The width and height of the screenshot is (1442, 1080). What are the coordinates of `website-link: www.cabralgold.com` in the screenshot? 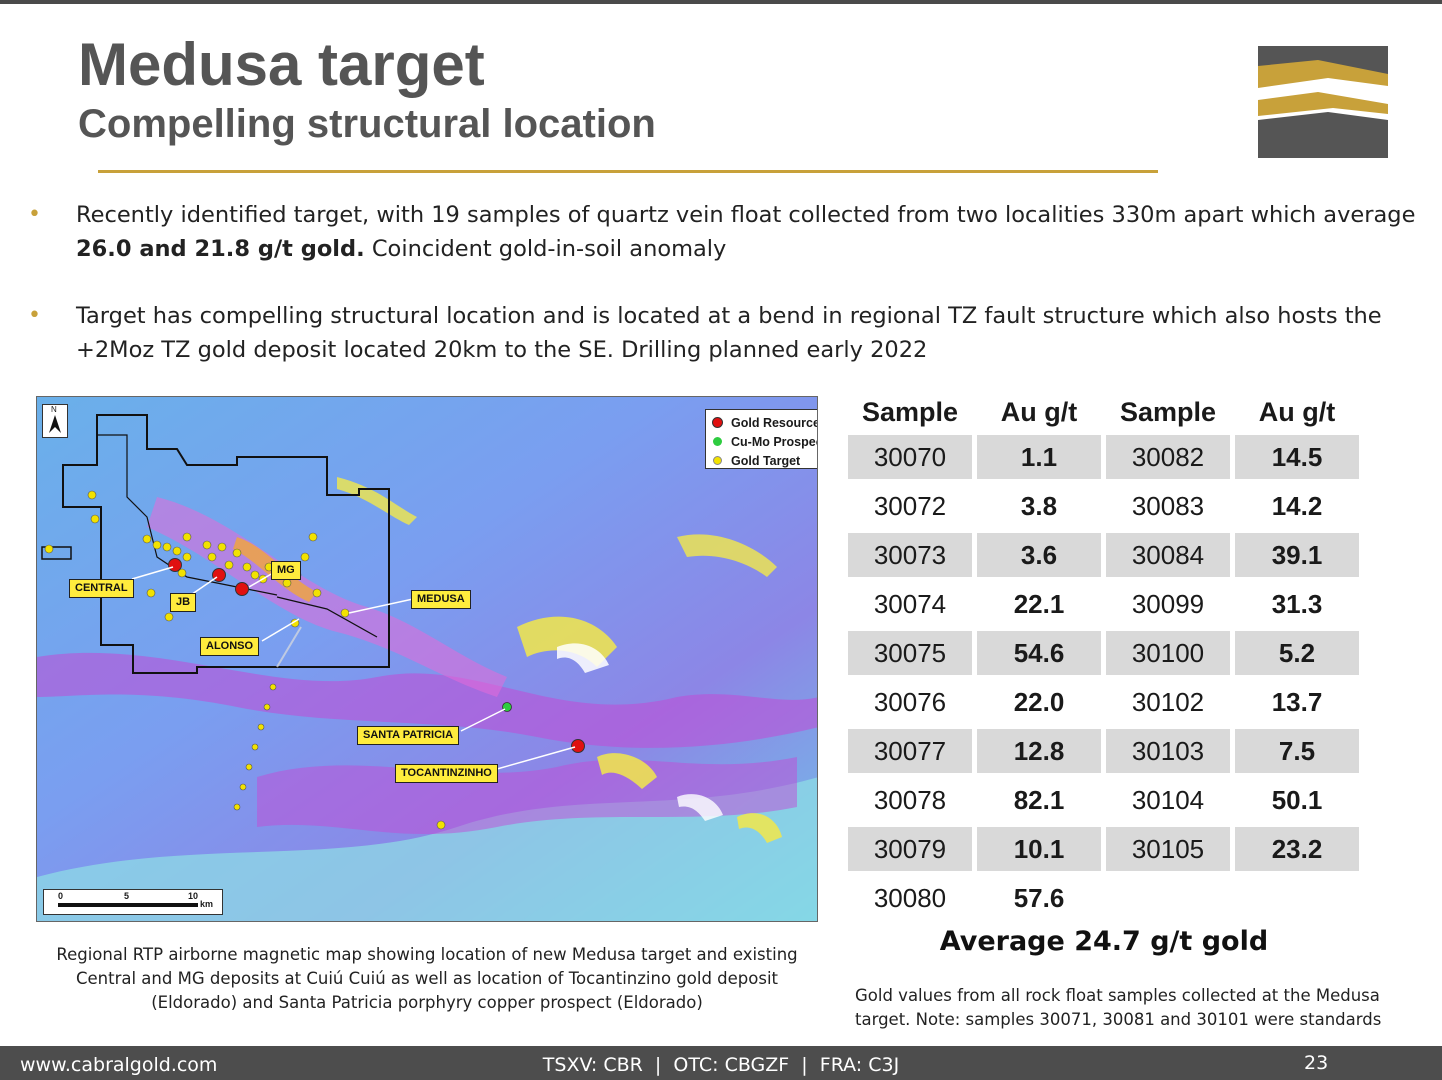 It's located at (119, 1065).